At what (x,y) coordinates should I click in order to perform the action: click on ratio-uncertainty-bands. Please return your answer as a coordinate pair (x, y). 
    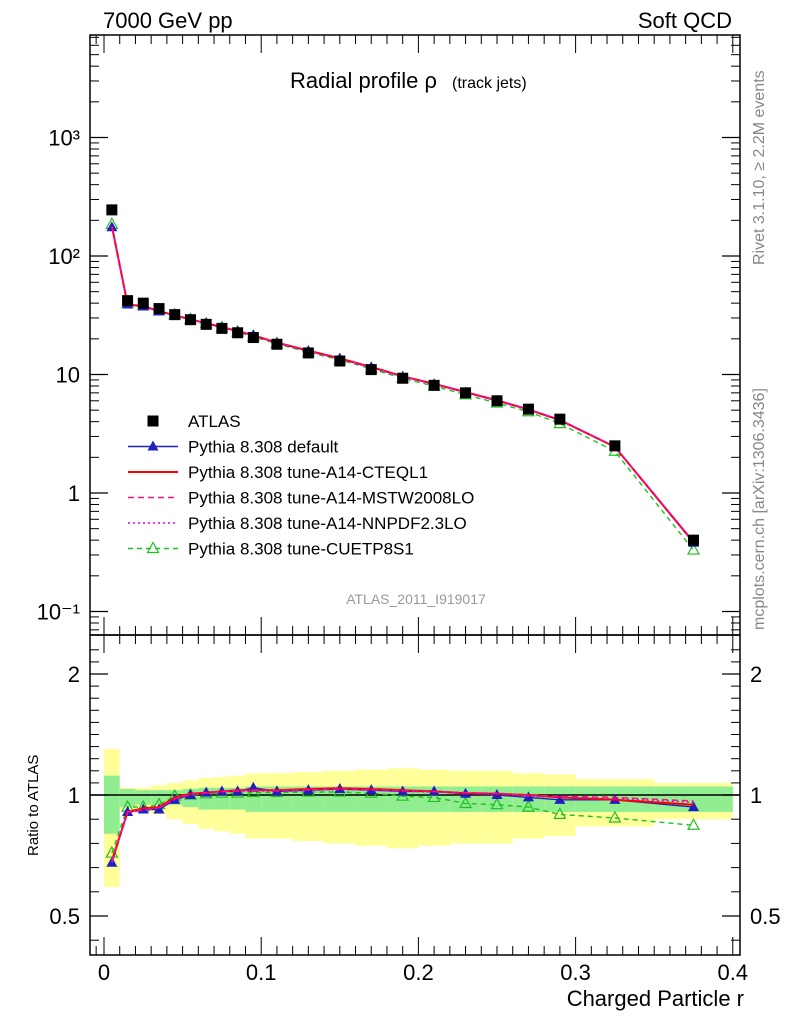
    Looking at the image, I should click on (418, 818).